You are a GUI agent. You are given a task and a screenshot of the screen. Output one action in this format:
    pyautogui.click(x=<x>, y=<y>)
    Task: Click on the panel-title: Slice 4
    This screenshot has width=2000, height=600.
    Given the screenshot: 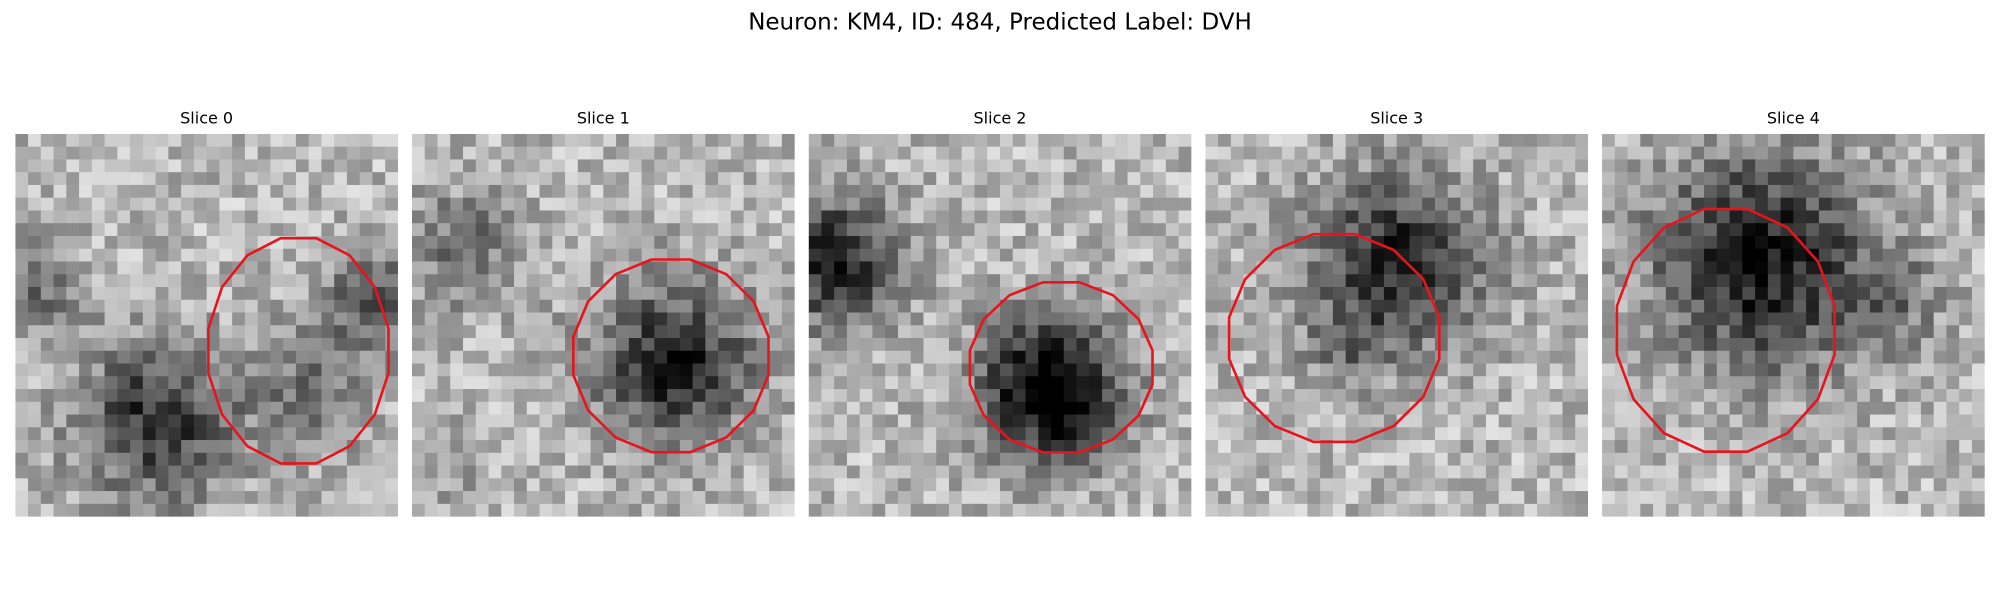 What is the action you would take?
    pyautogui.click(x=1793, y=117)
    